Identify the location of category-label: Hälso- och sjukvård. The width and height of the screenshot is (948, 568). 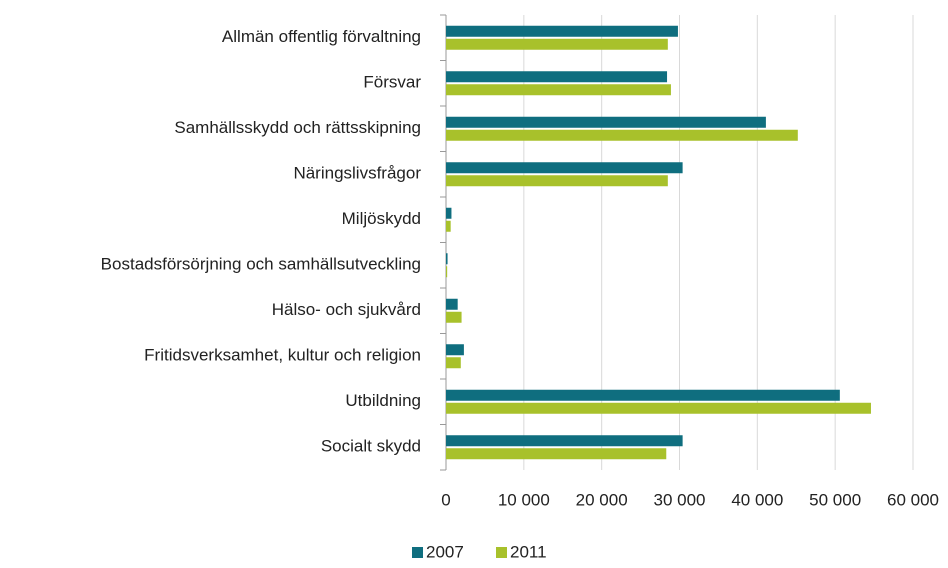
(346, 309).